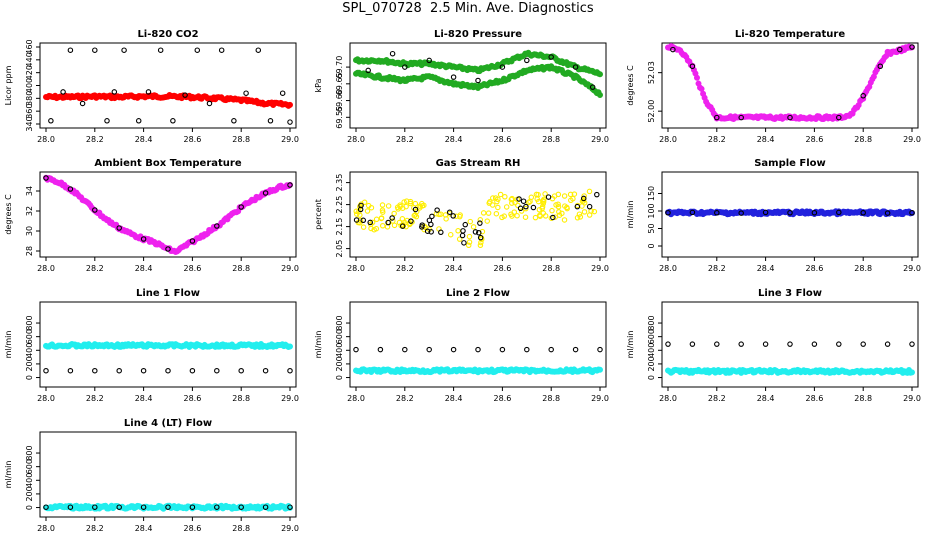 The width and height of the screenshot is (936, 540). What do you see at coordinates (668, 268) in the screenshot?
I see `x-tick-label: 28.0` at bounding box center [668, 268].